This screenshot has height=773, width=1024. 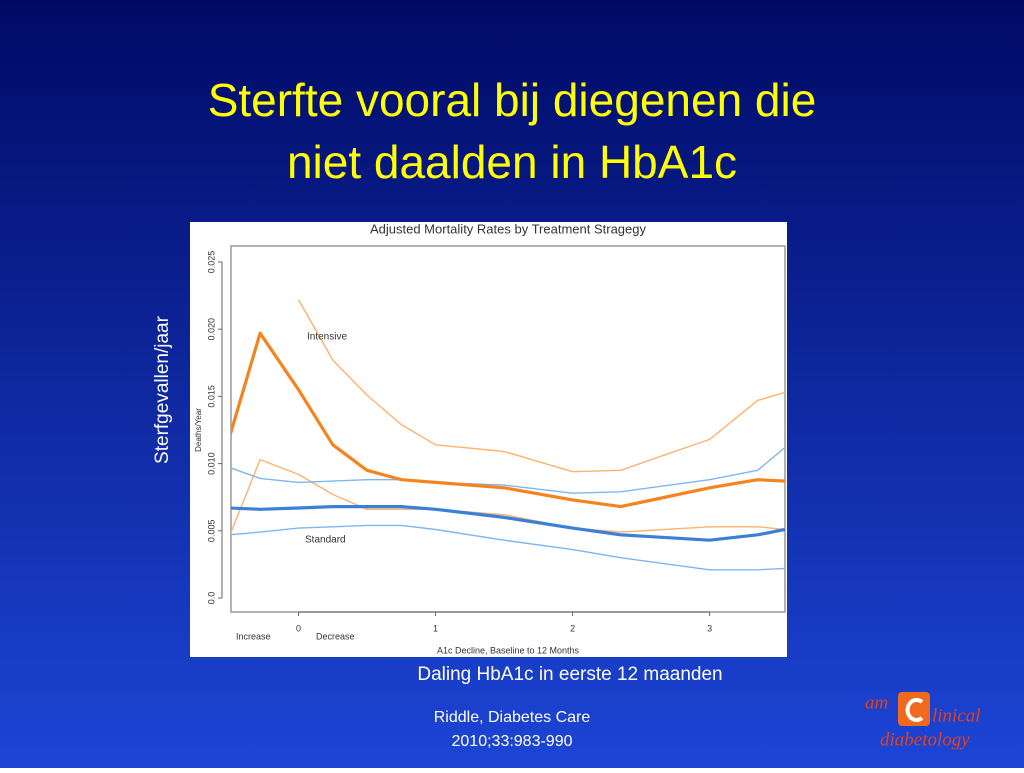 What do you see at coordinates (925, 739) in the screenshot?
I see `logo-text: diabetology` at bounding box center [925, 739].